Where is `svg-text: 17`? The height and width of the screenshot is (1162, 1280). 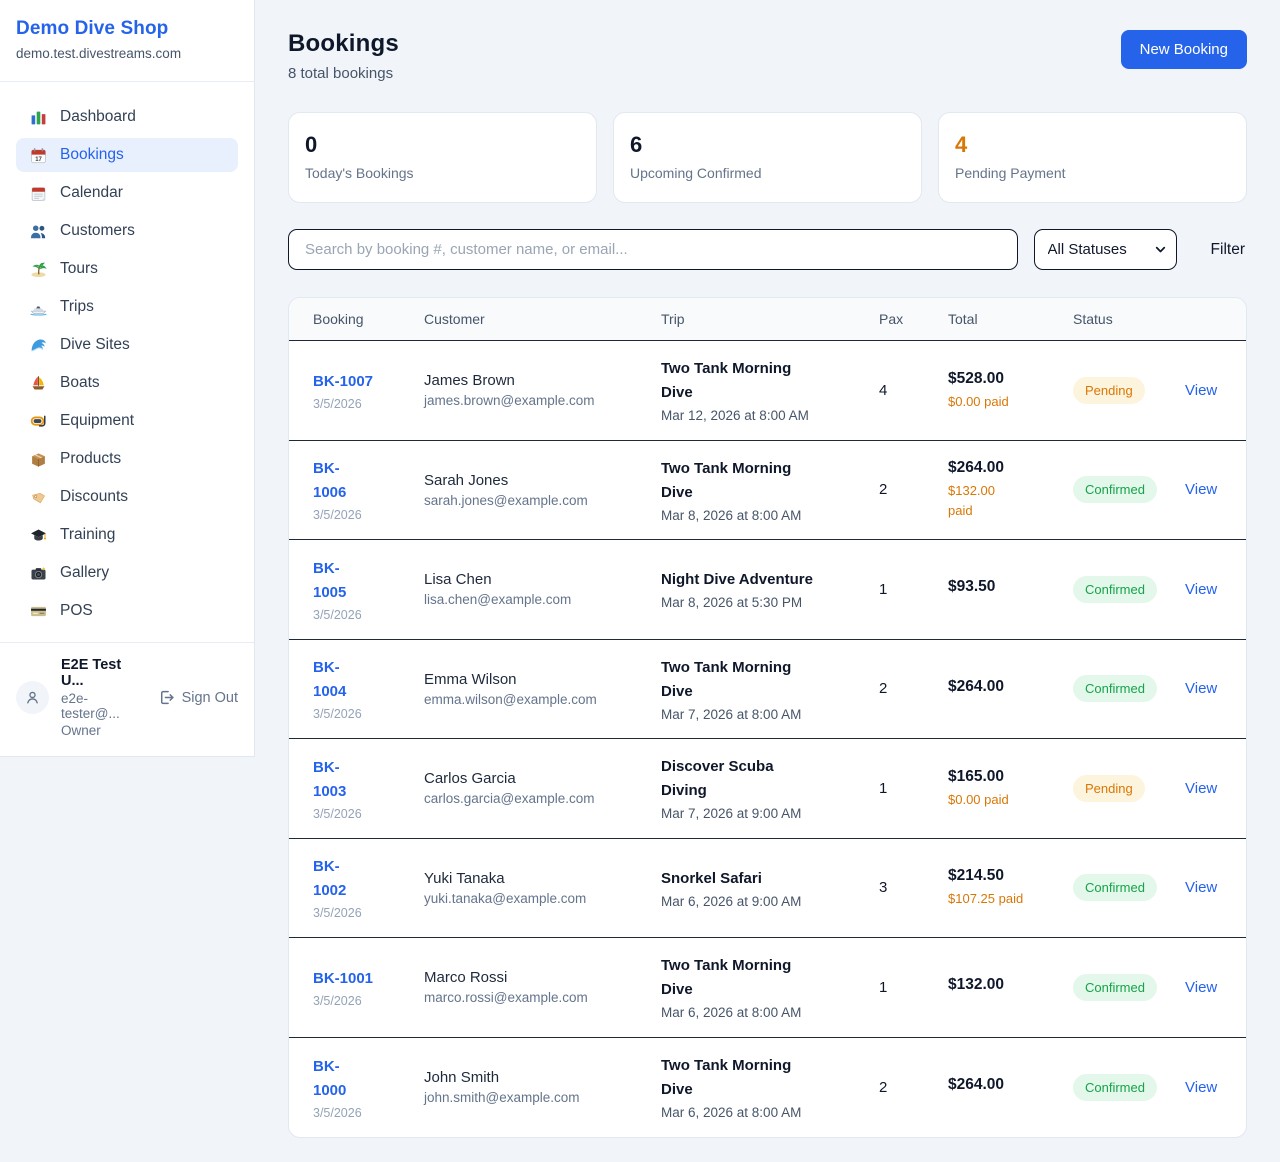 svg-text: 17 is located at coordinates (38, 159).